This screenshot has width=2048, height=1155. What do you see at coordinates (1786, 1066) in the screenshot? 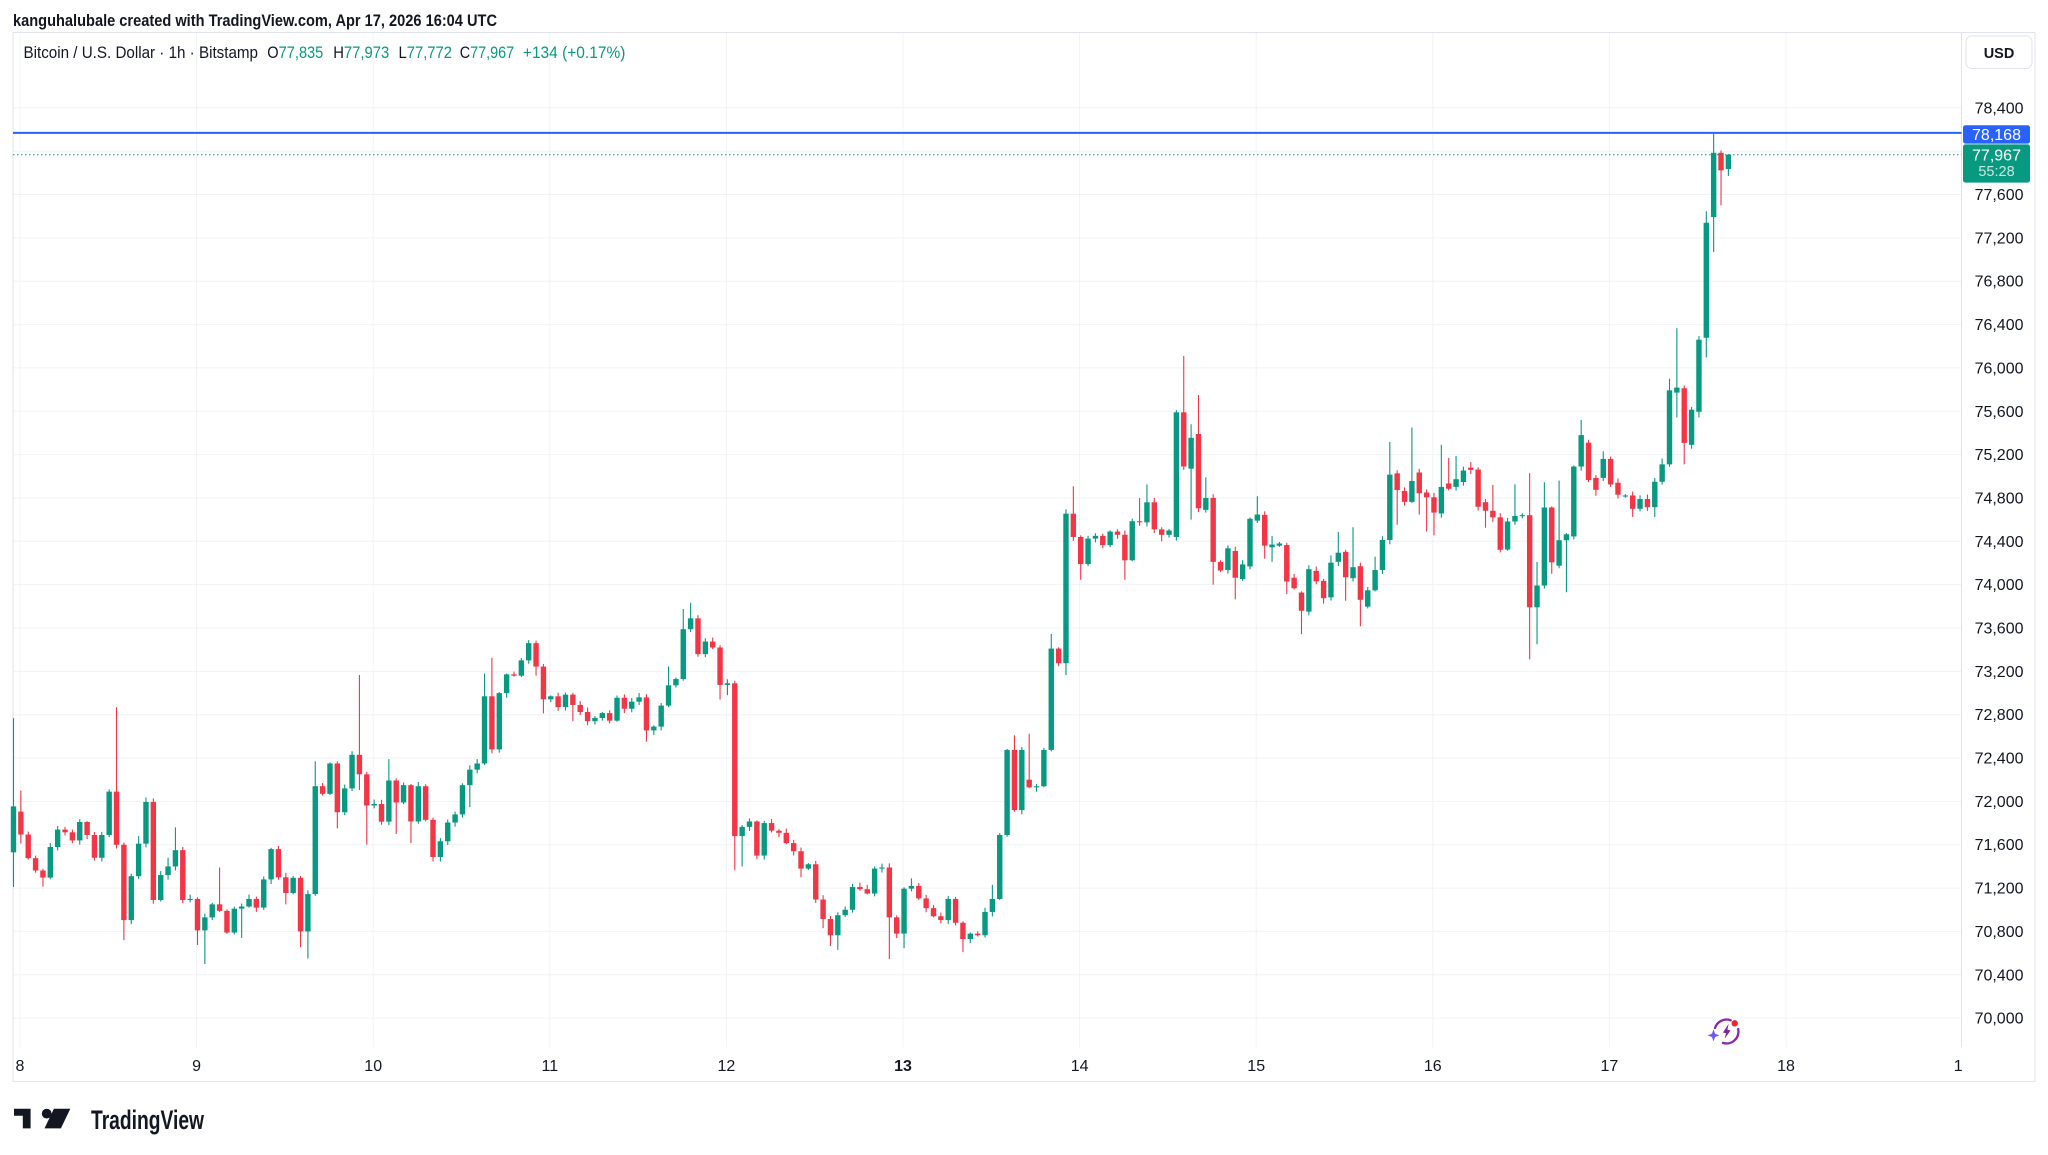
I see `svg-text: 18` at bounding box center [1786, 1066].